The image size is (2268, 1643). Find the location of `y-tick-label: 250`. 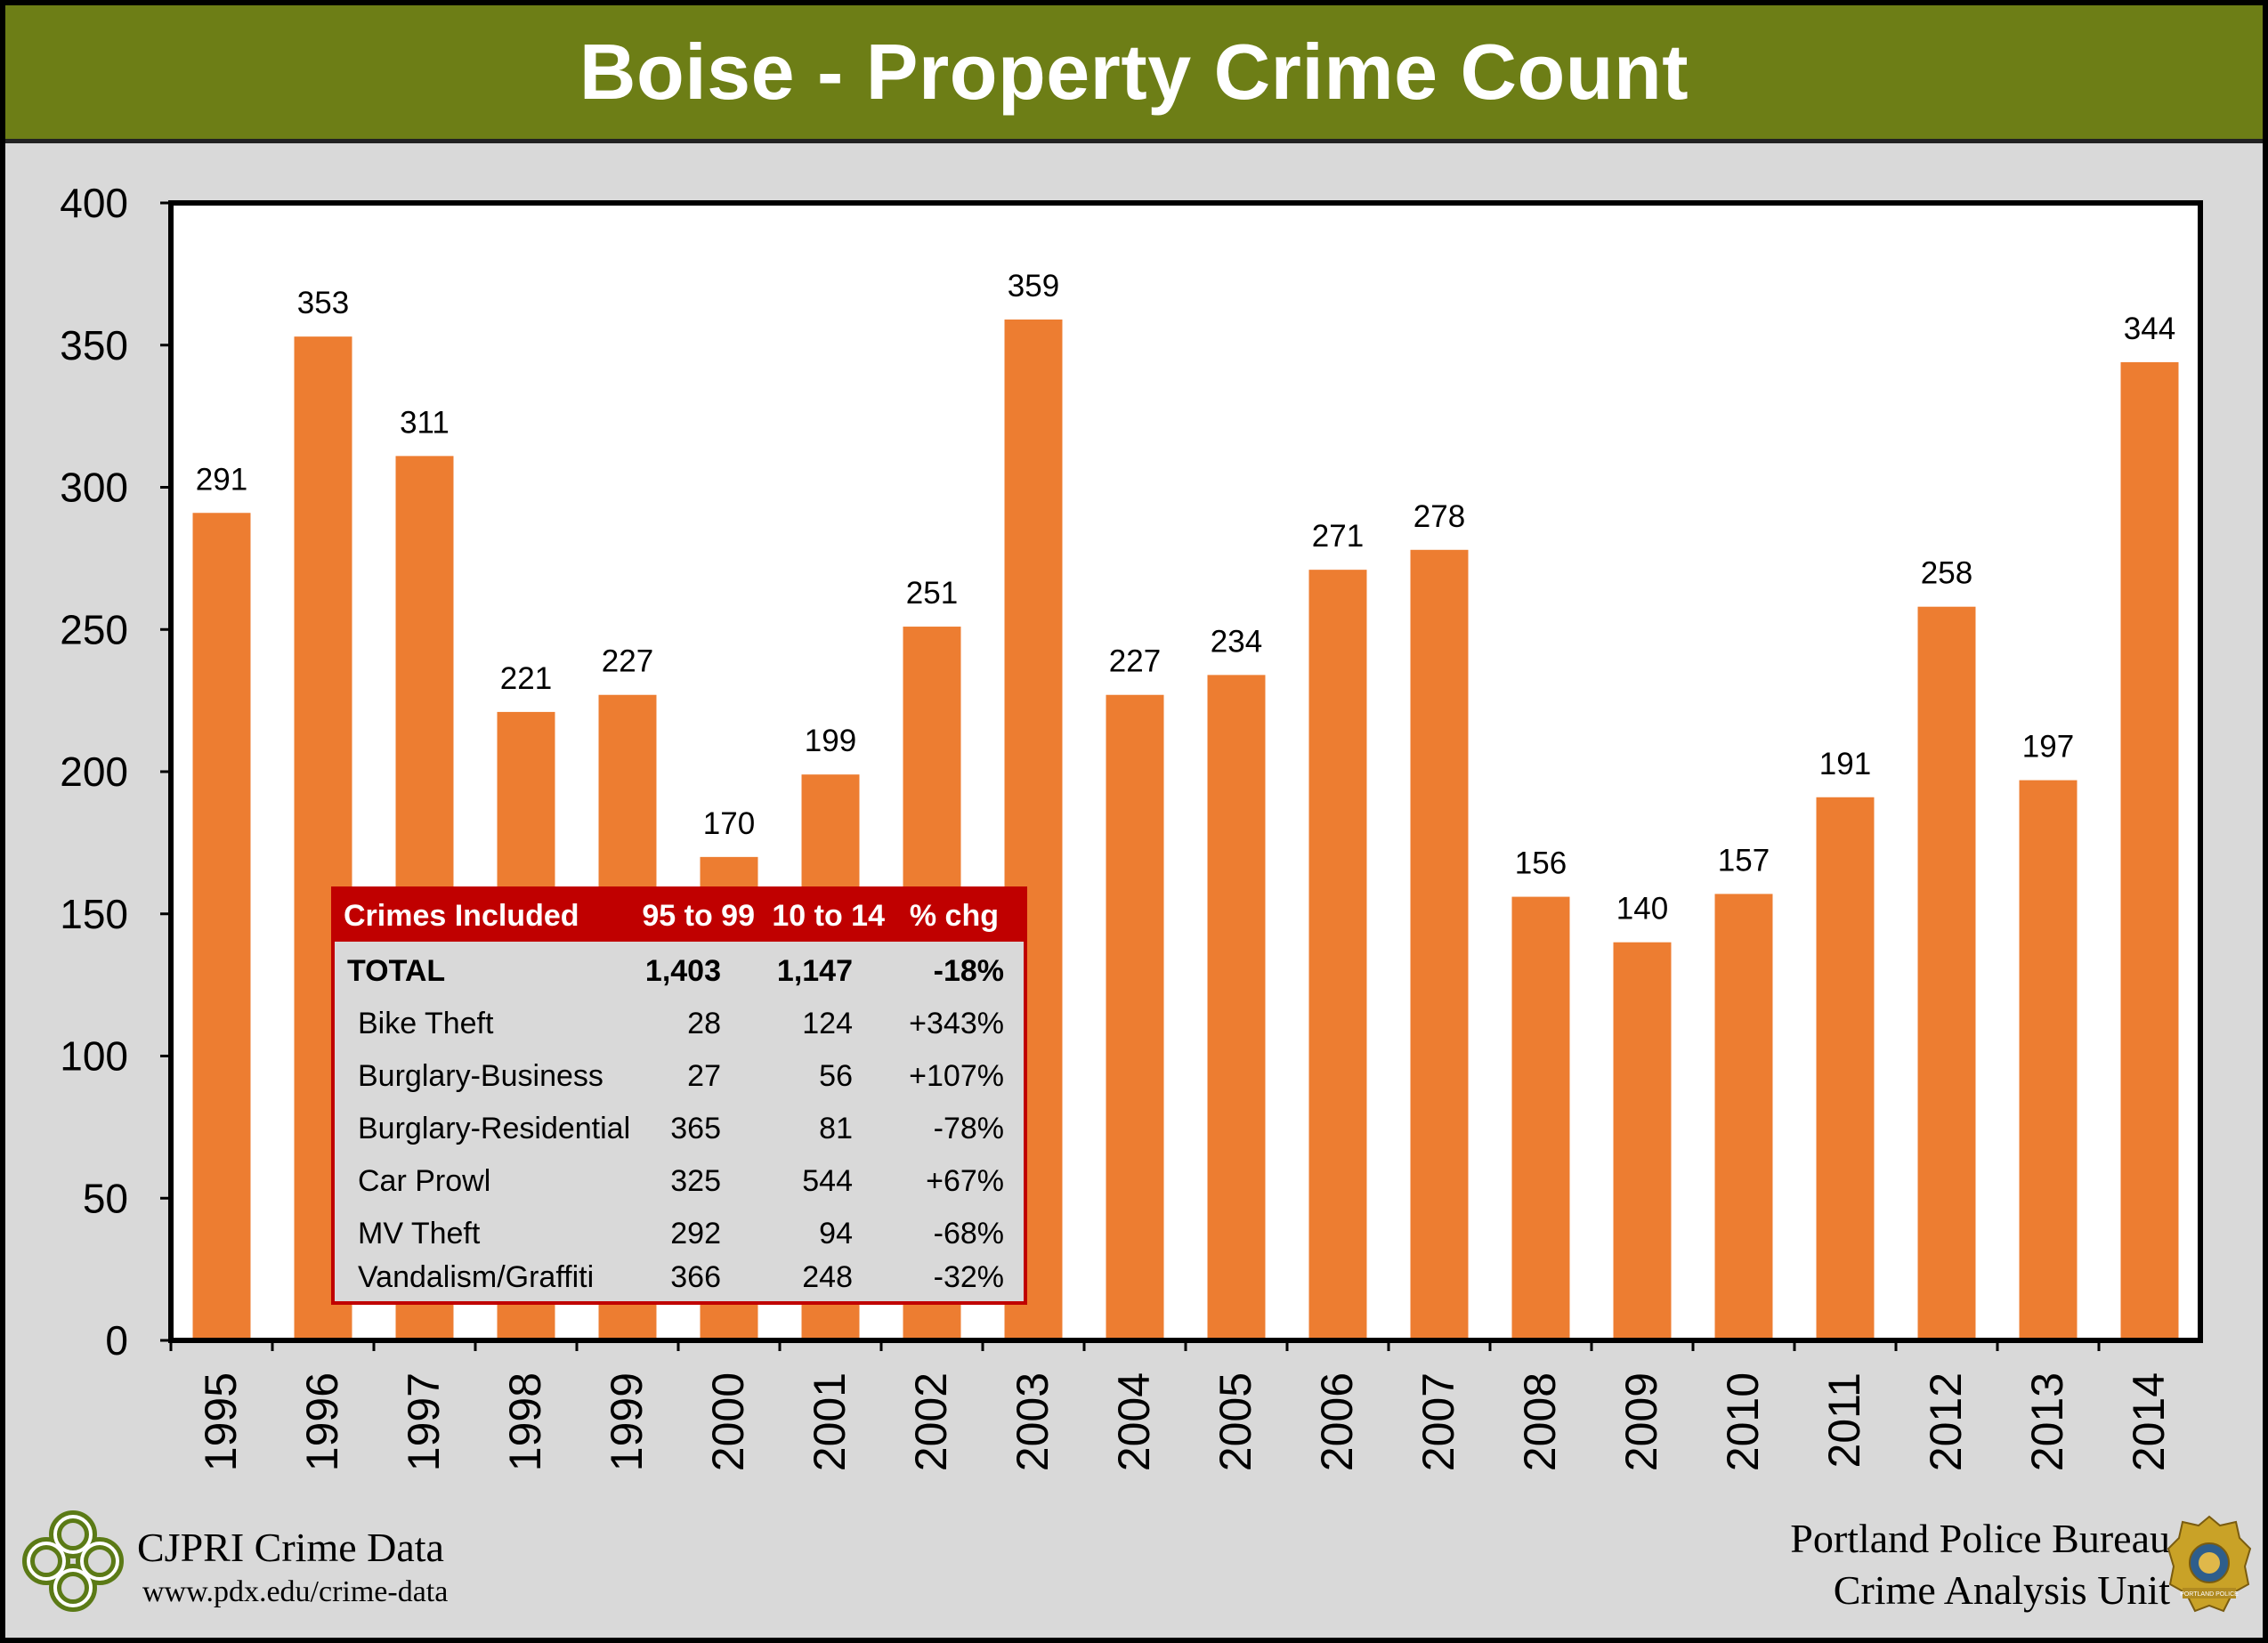

y-tick-label: 250 is located at coordinates (94, 629).